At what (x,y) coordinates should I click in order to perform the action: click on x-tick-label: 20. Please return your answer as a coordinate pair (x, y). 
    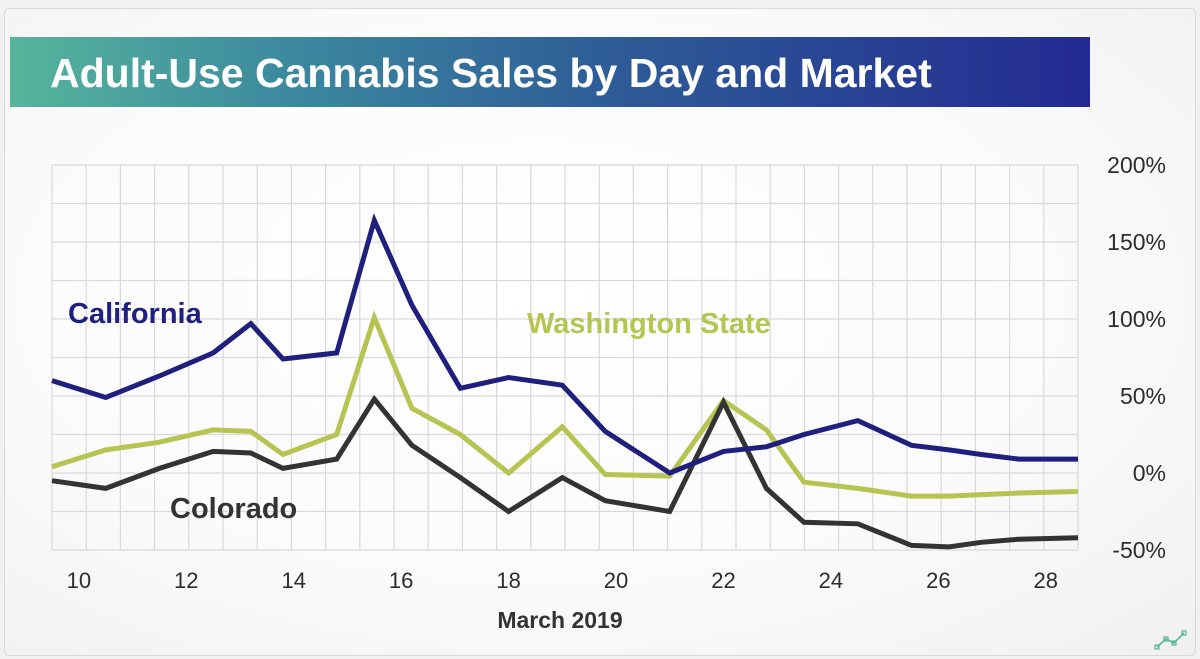
    Looking at the image, I should click on (616, 580).